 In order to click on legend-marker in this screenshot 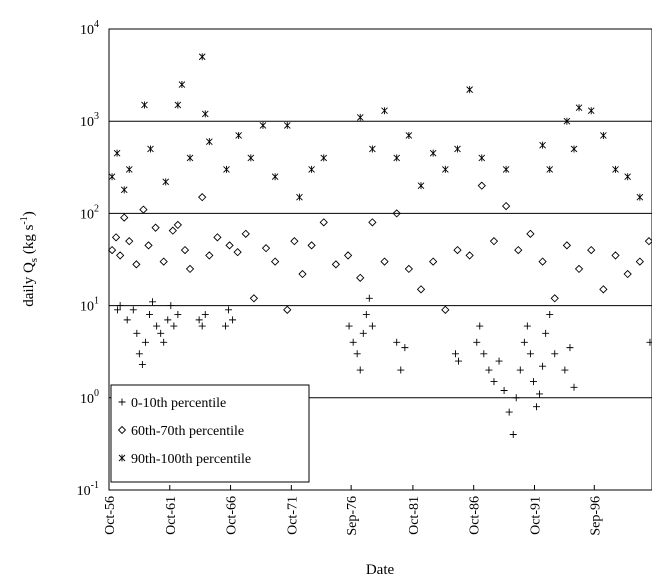, I will do `click(122, 402)`.